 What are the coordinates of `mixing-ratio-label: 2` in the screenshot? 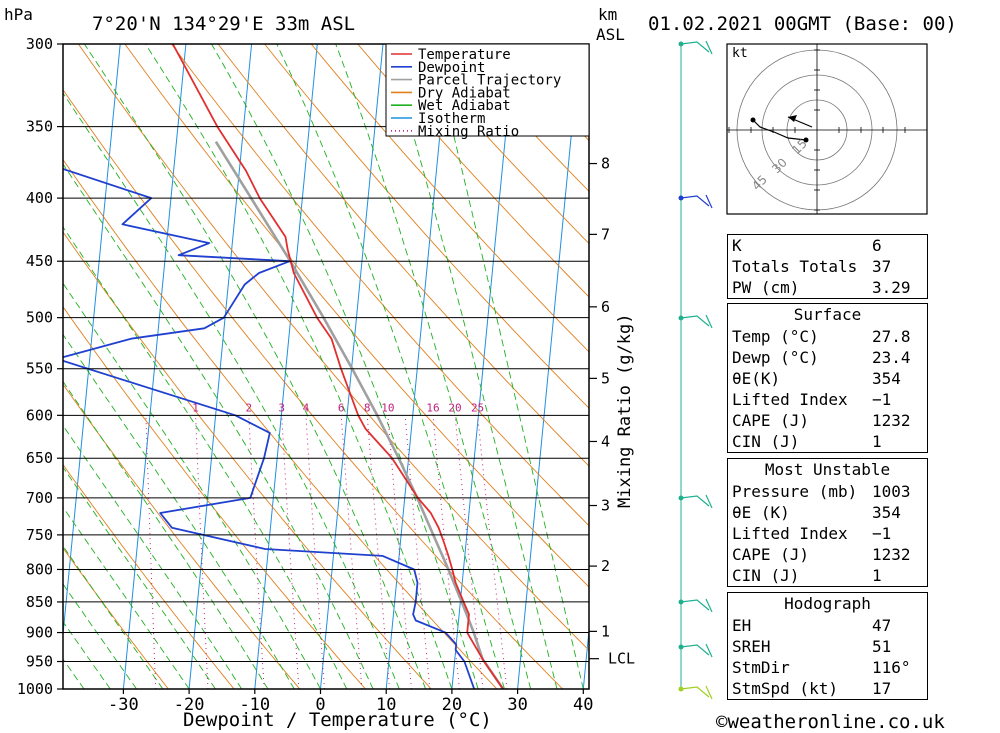 It's located at (248, 407).